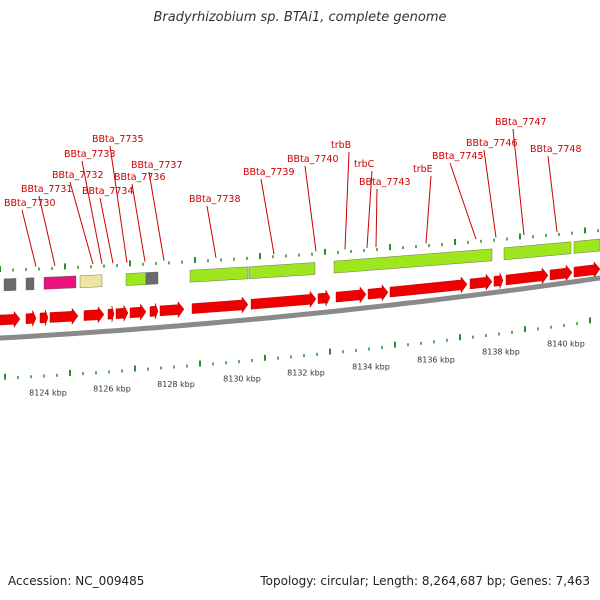  I want to click on gene-label: BBta_7730, so click(30, 203).